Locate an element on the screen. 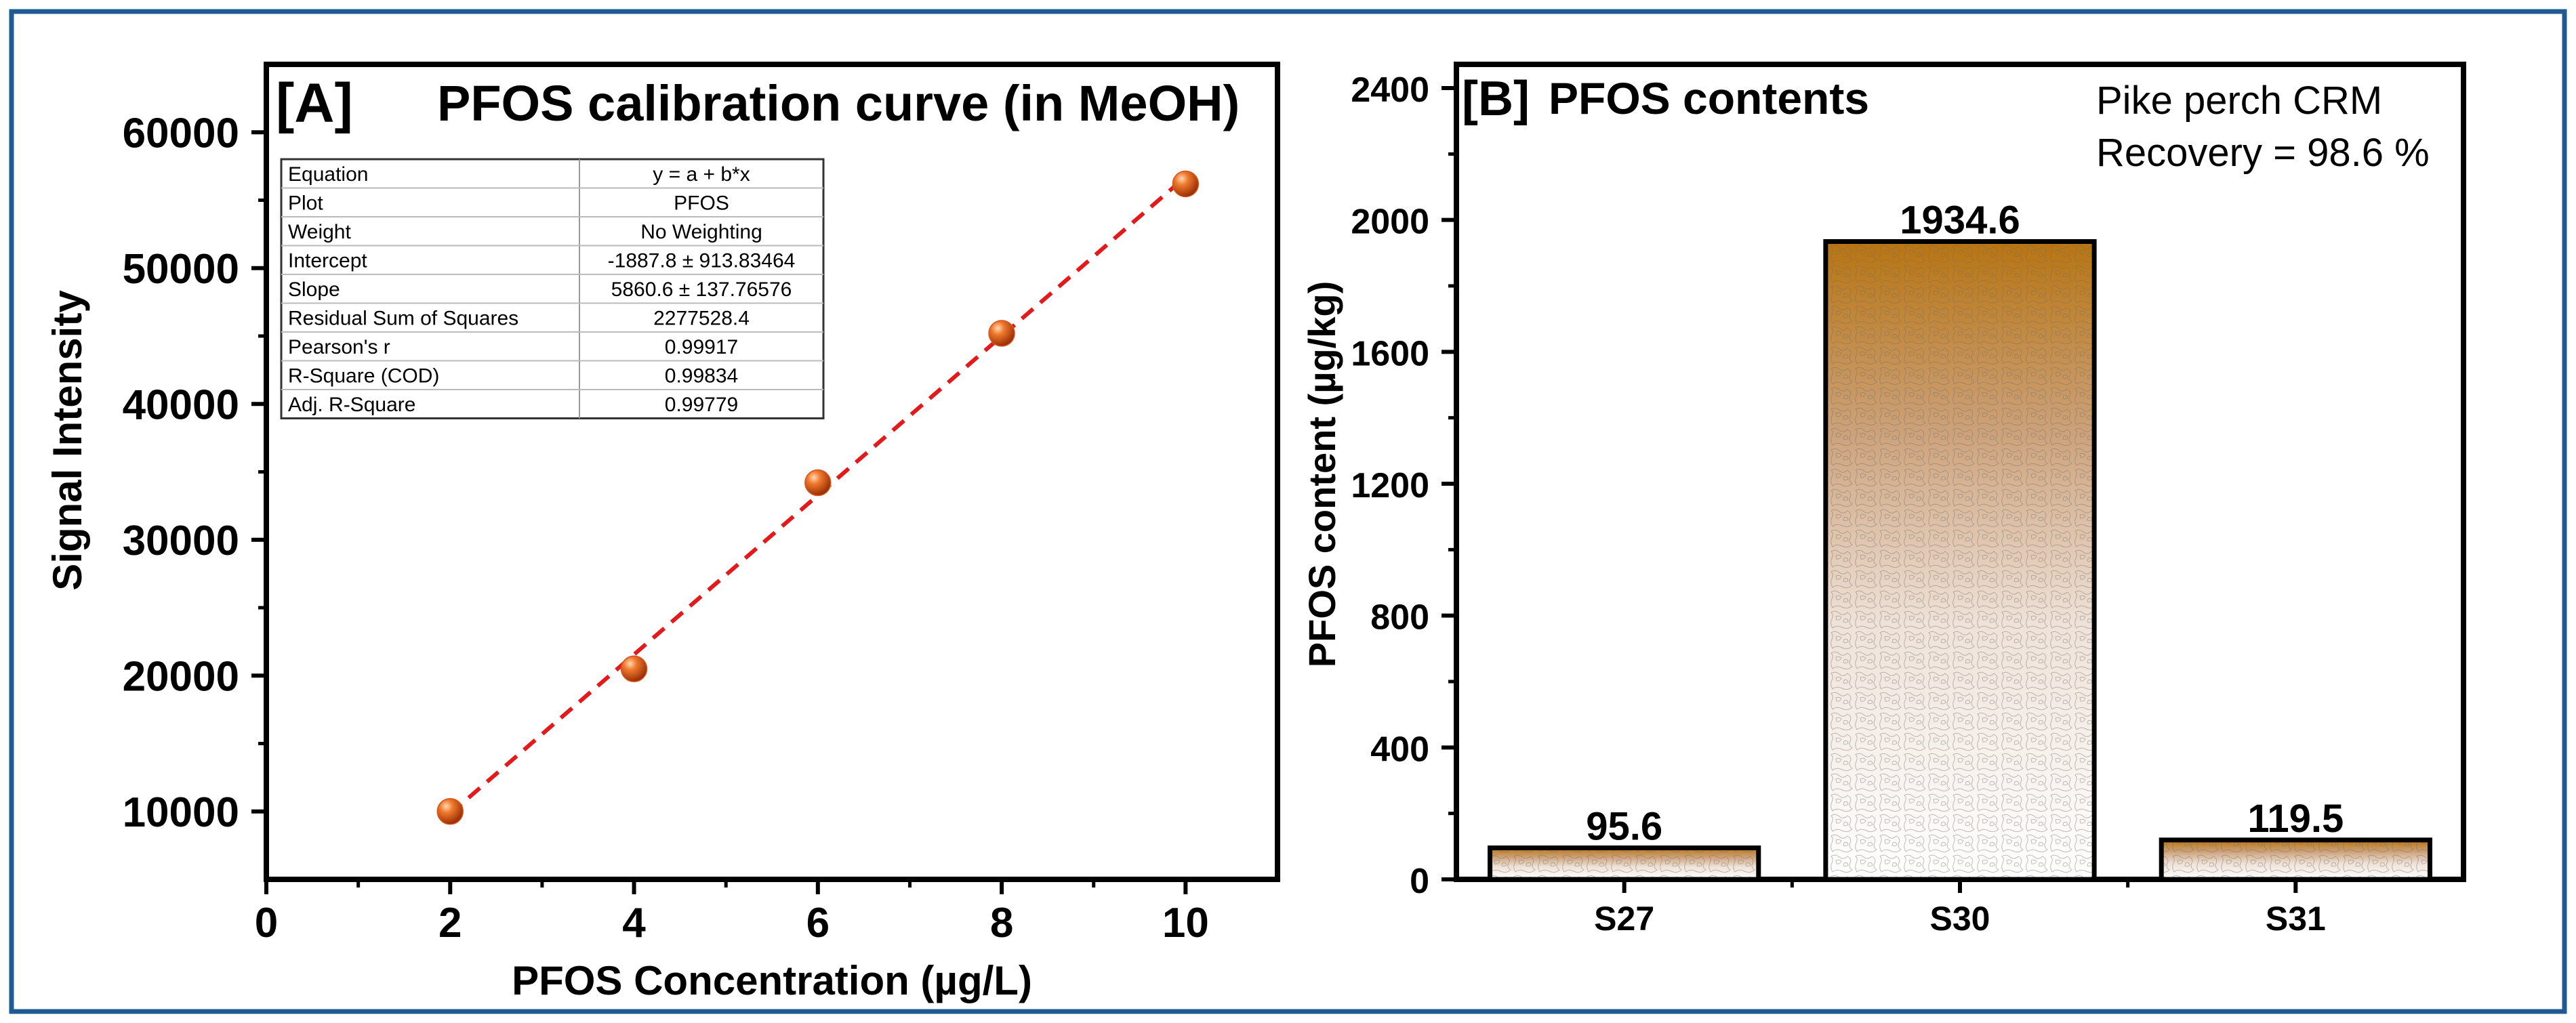 The height and width of the screenshot is (1023, 2576). x-tick-label: 6 is located at coordinates (818, 923).